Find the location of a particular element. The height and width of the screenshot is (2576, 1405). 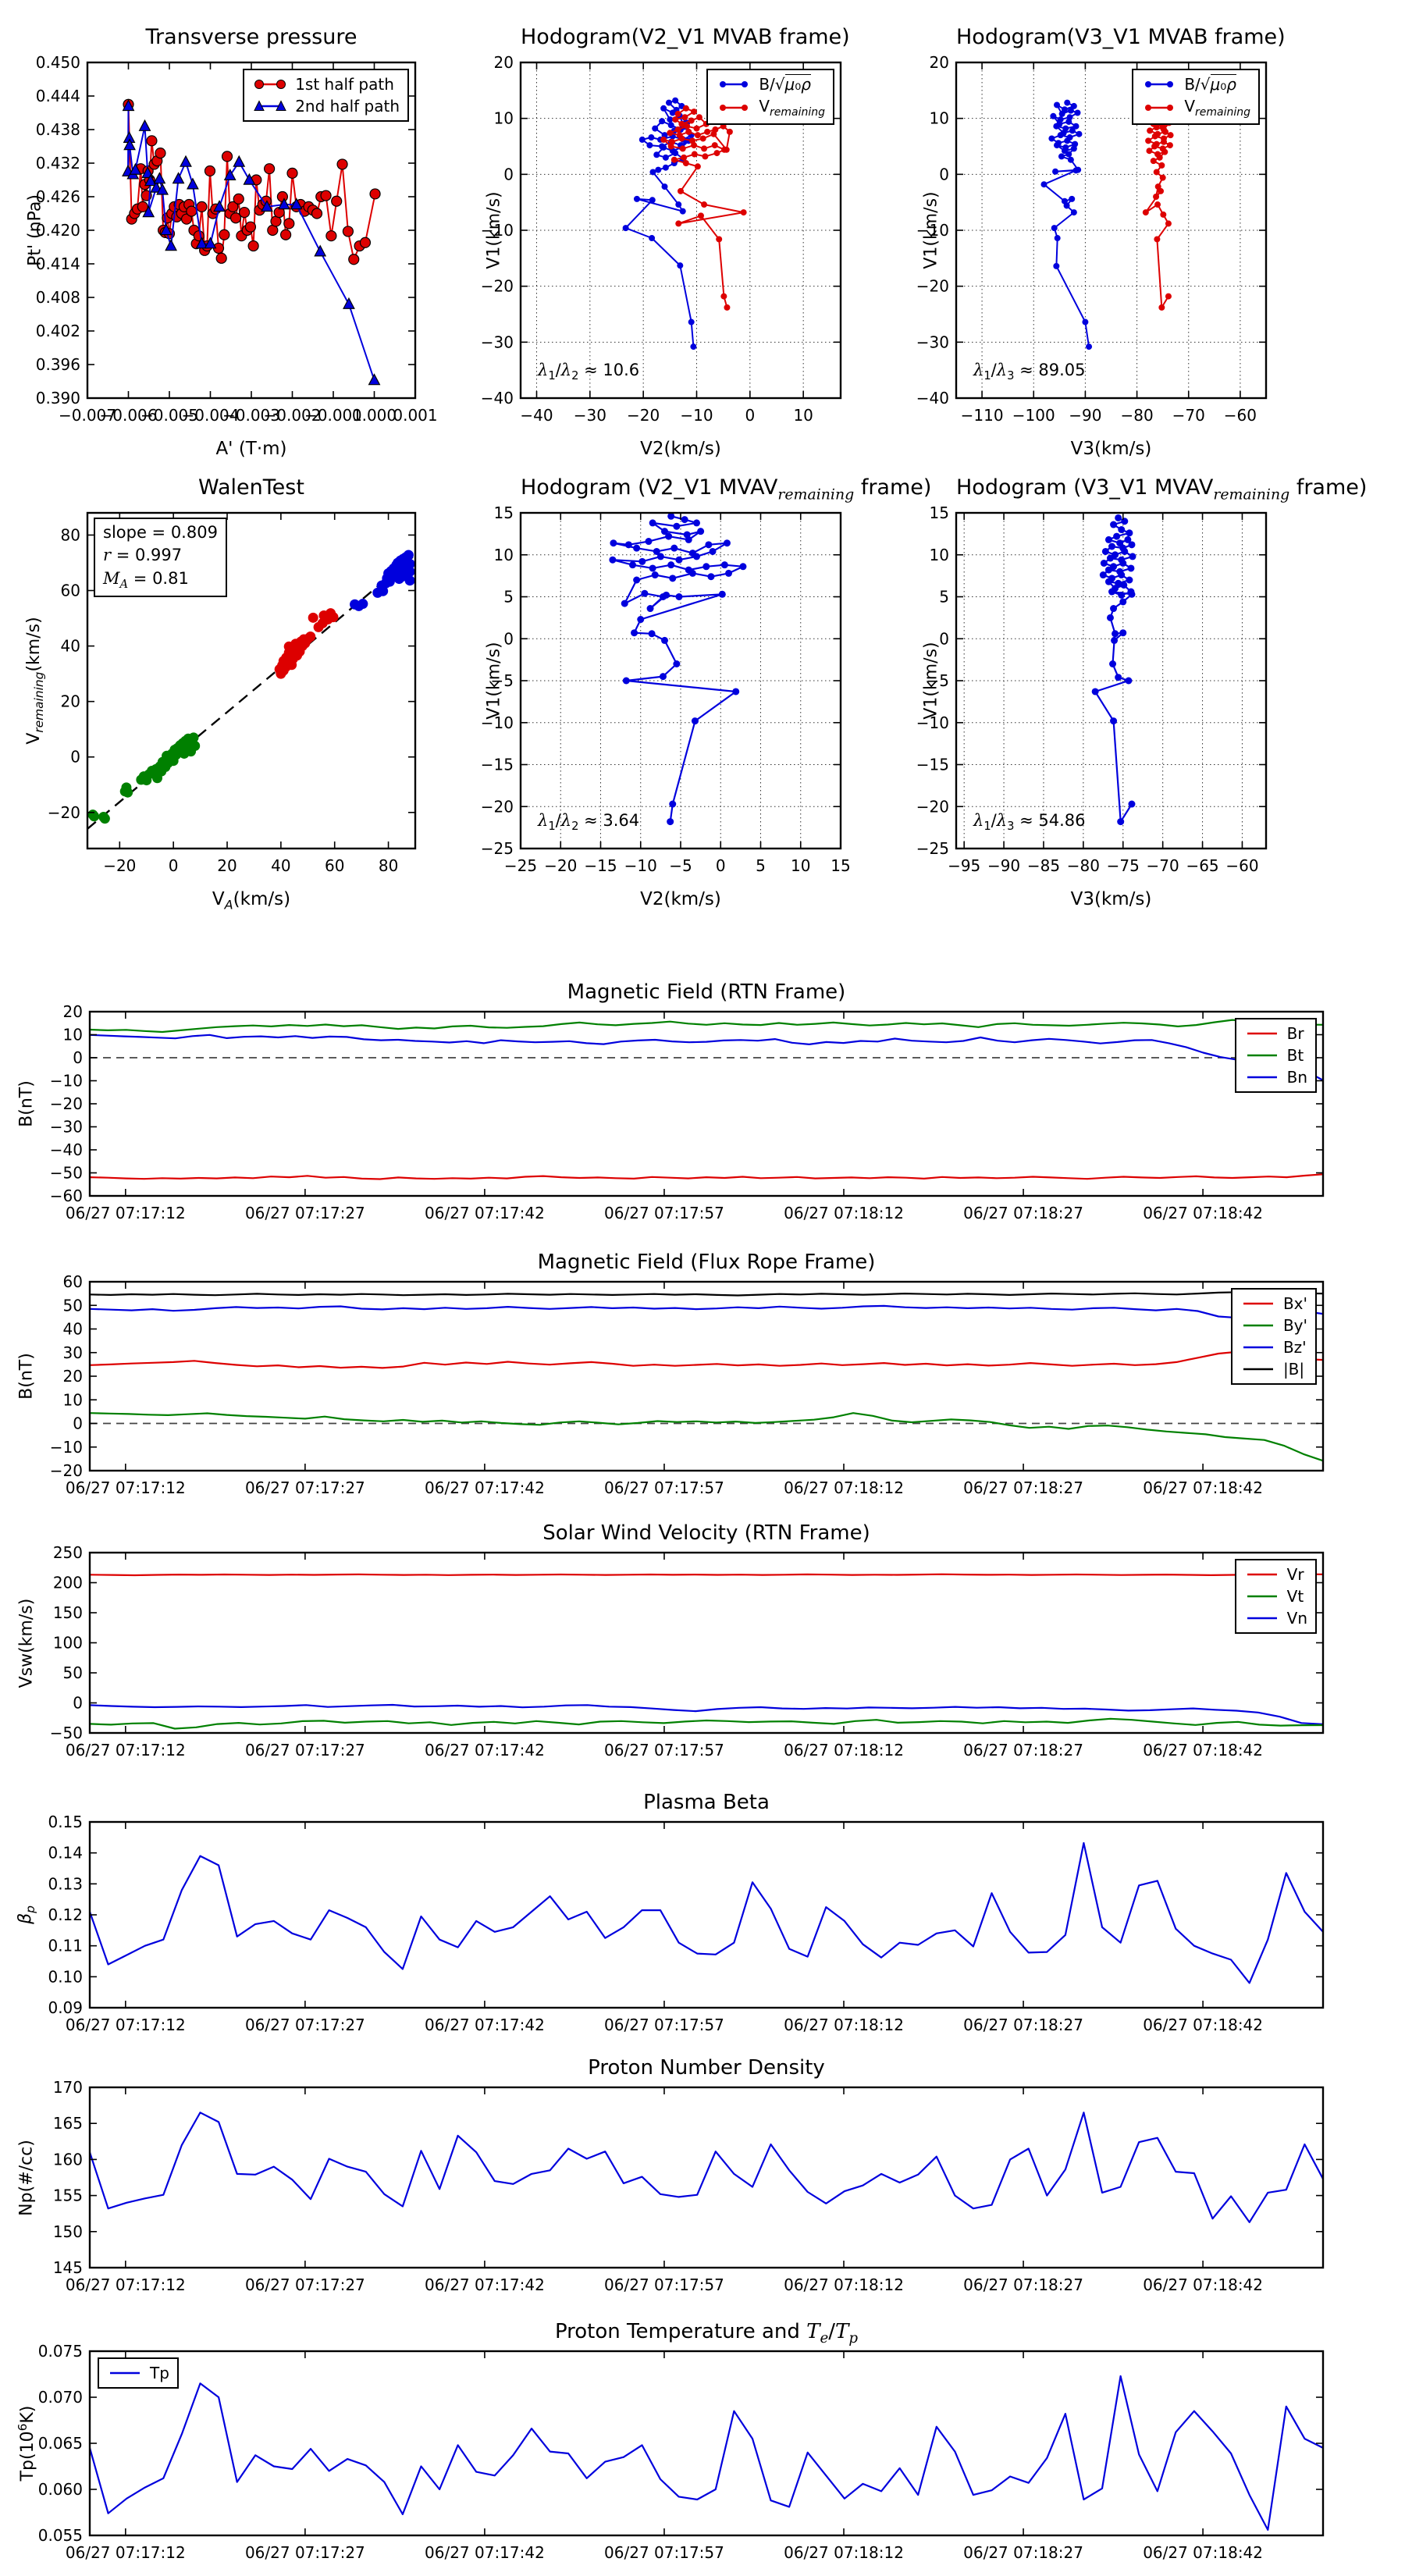

x-tick-label: 20 is located at coordinates (227, 865).